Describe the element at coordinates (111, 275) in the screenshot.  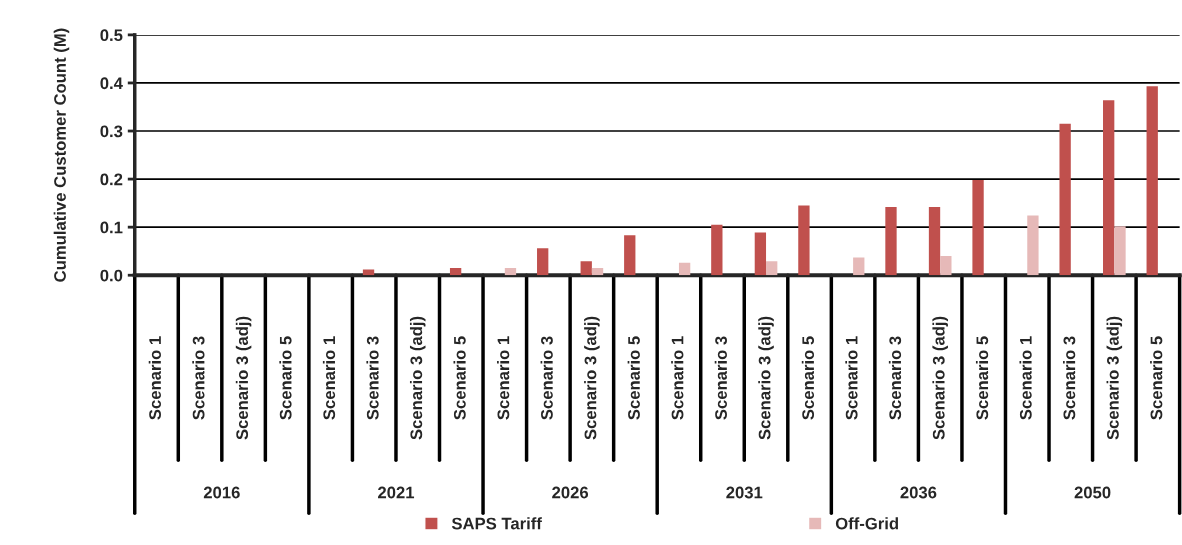
I see `y-tick-label: 0.0` at that location.